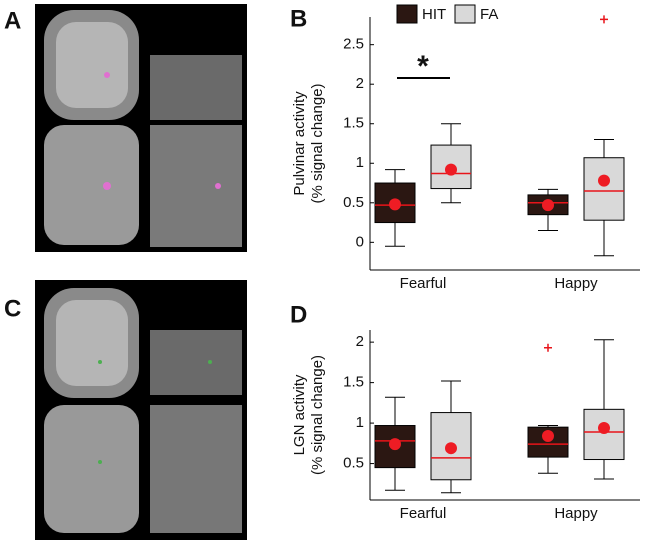 The width and height of the screenshot is (656, 544). What do you see at coordinates (360, 241) in the screenshot?
I see `y-tick-label: 0` at bounding box center [360, 241].